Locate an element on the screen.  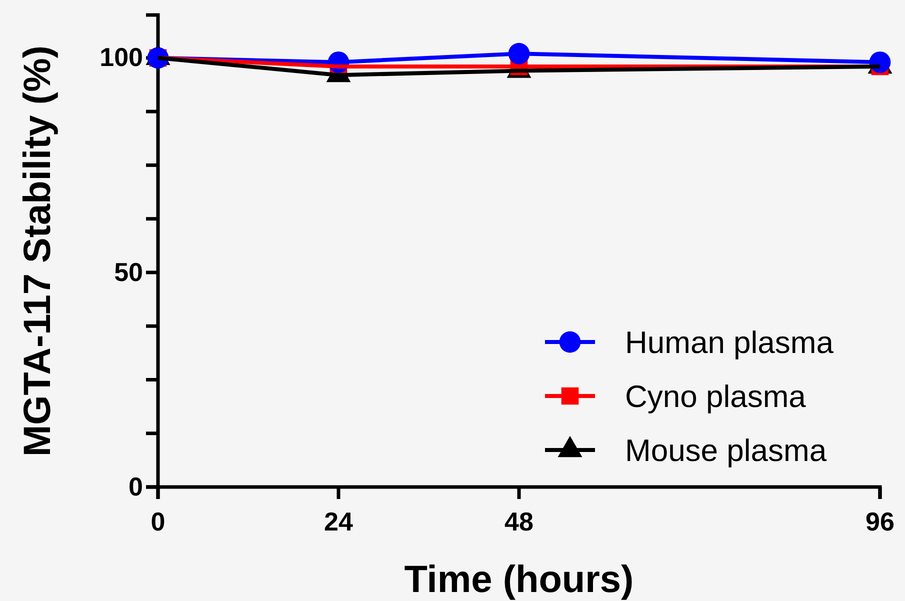
y-axis-title: MGTA-117 Stability (%) is located at coordinates (38, 251).